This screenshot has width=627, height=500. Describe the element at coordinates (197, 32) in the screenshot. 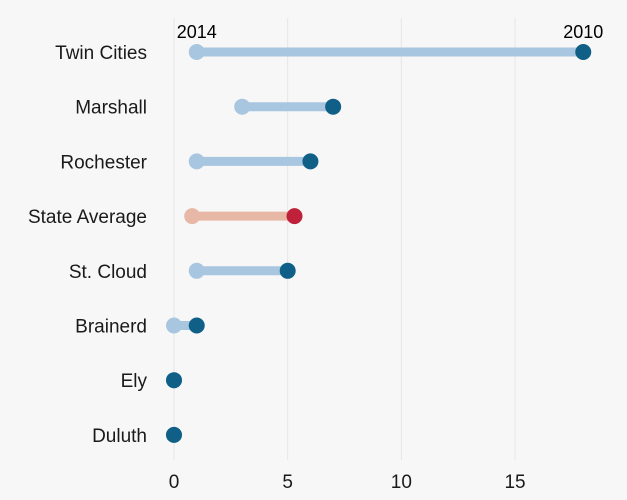

I see `series-label-2014: 2014` at that location.